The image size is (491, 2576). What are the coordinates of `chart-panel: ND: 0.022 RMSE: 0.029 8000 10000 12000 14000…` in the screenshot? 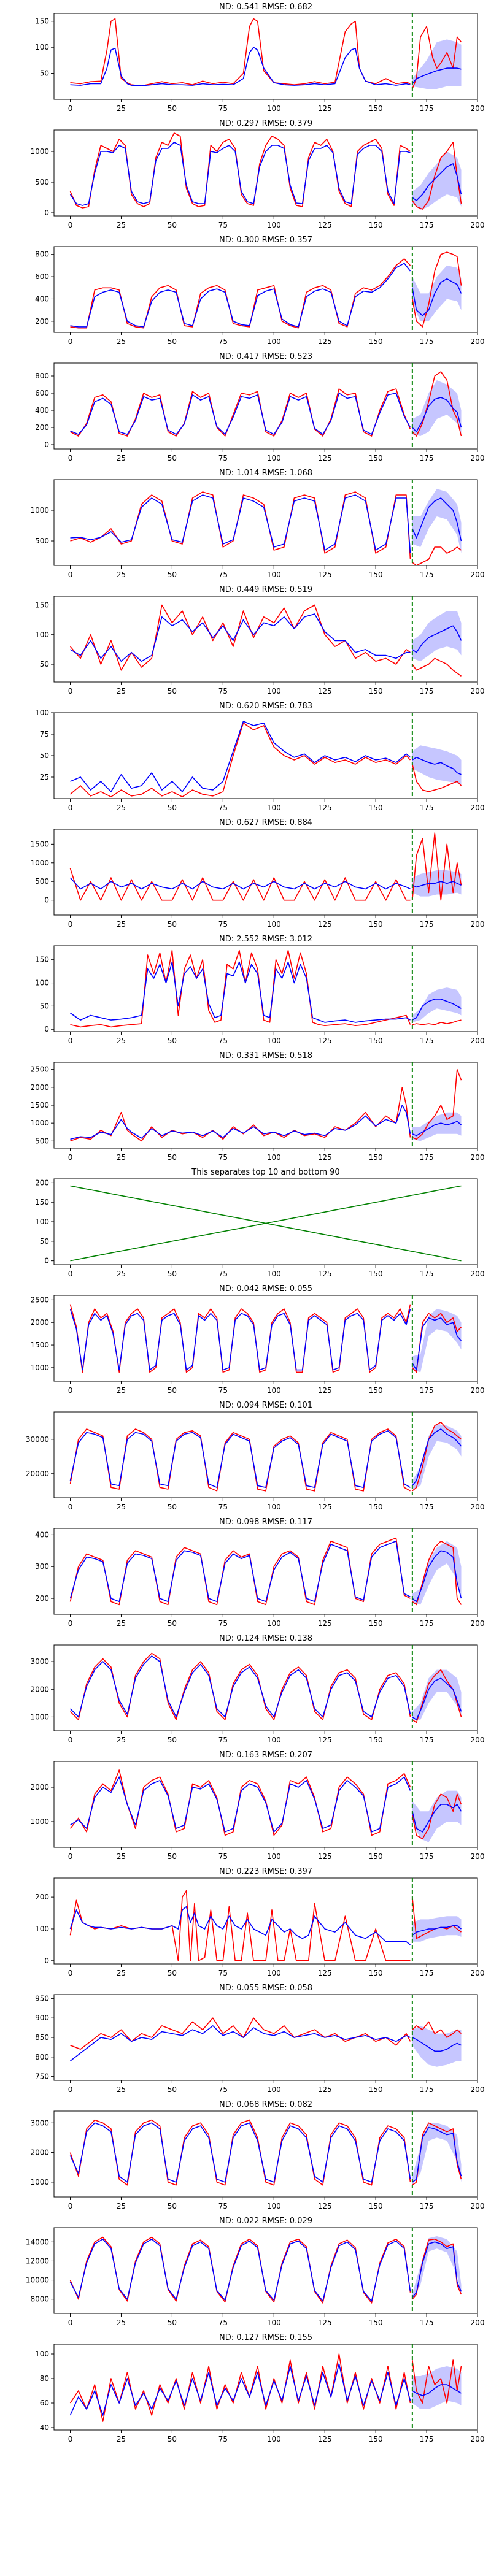 It's located at (256, 2272).